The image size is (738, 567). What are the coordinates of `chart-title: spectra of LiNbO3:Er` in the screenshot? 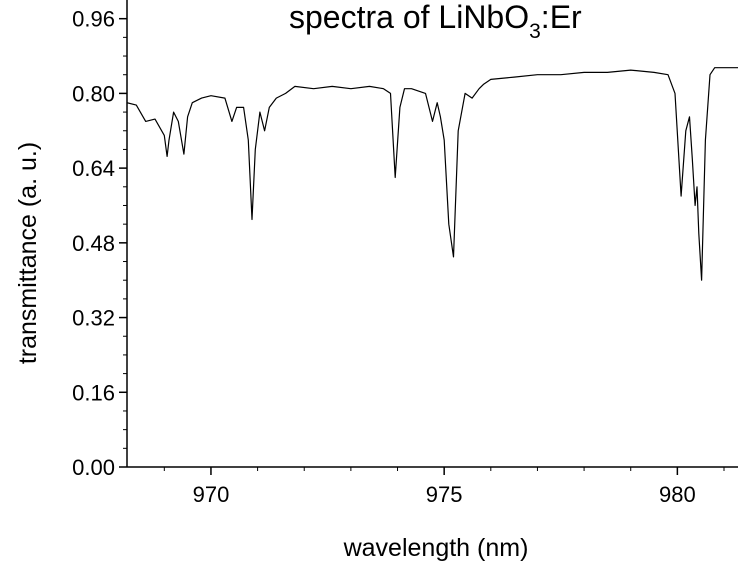 It's located at (435, 21).